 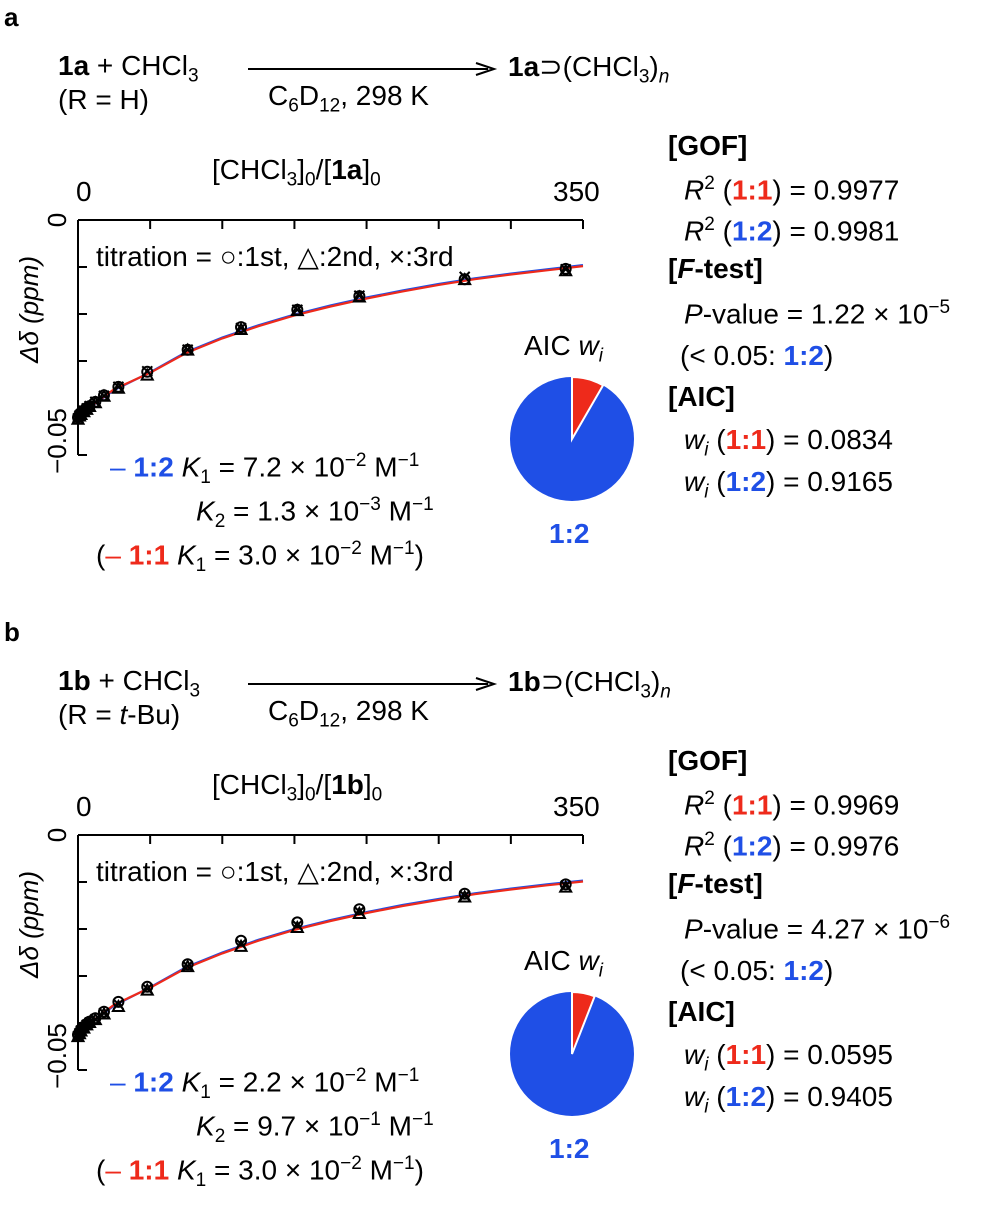 What do you see at coordinates (664, 77) in the screenshot?
I see `n-subscript: n` at bounding box center [664, 77].